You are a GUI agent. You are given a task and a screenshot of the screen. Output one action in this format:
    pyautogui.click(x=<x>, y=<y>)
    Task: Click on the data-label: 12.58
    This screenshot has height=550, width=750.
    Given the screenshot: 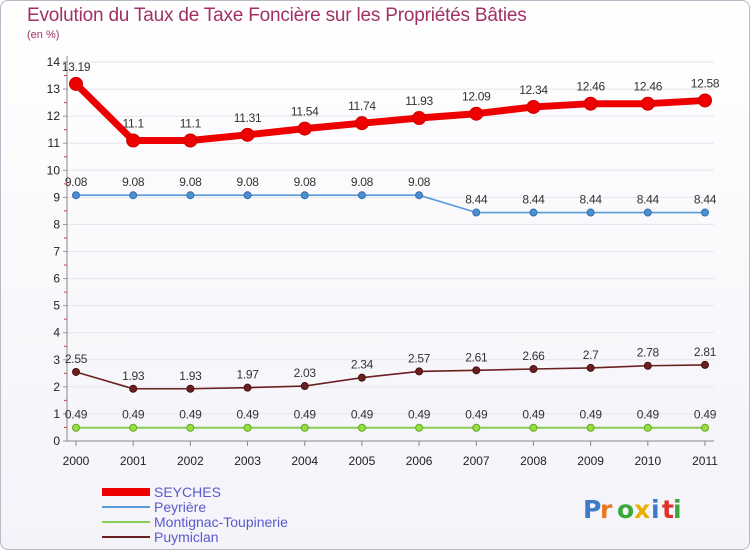 What is the action you would take?
    pyautogui.click(x=705, y=83)
    